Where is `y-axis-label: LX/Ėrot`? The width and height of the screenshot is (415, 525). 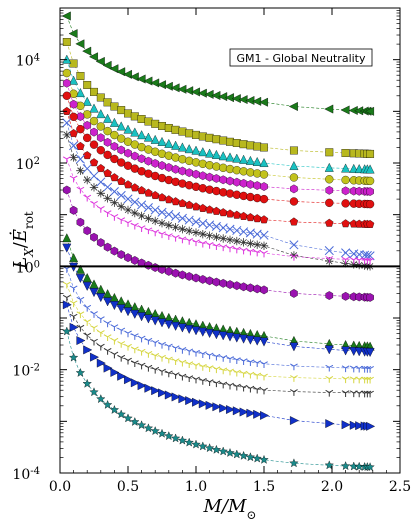
y-axis-label: LX/Ėrot is located at coordinates (22, 240).